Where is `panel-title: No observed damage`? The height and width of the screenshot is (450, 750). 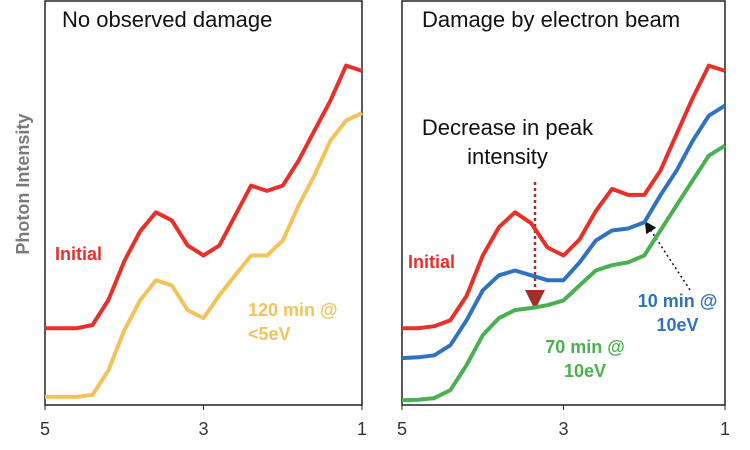
panel-title: No observed damage is located at coordinates (167, 19).